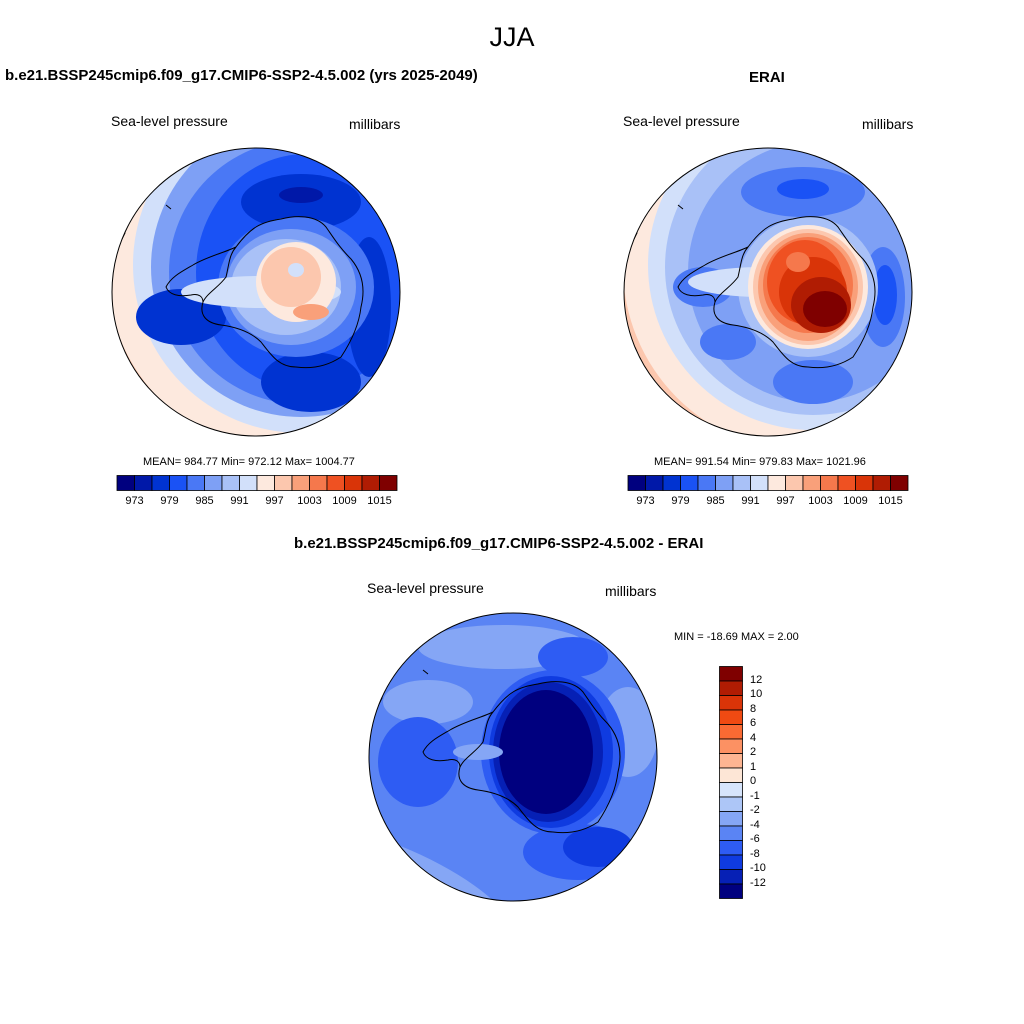 Image resolution: width=1024 pixels, height=1024 pixels. What do you see at coordinates (755, 853) in the screenshot?
I see `diff-colorbar-tick-label: -8` at bounding box center [755, 853].